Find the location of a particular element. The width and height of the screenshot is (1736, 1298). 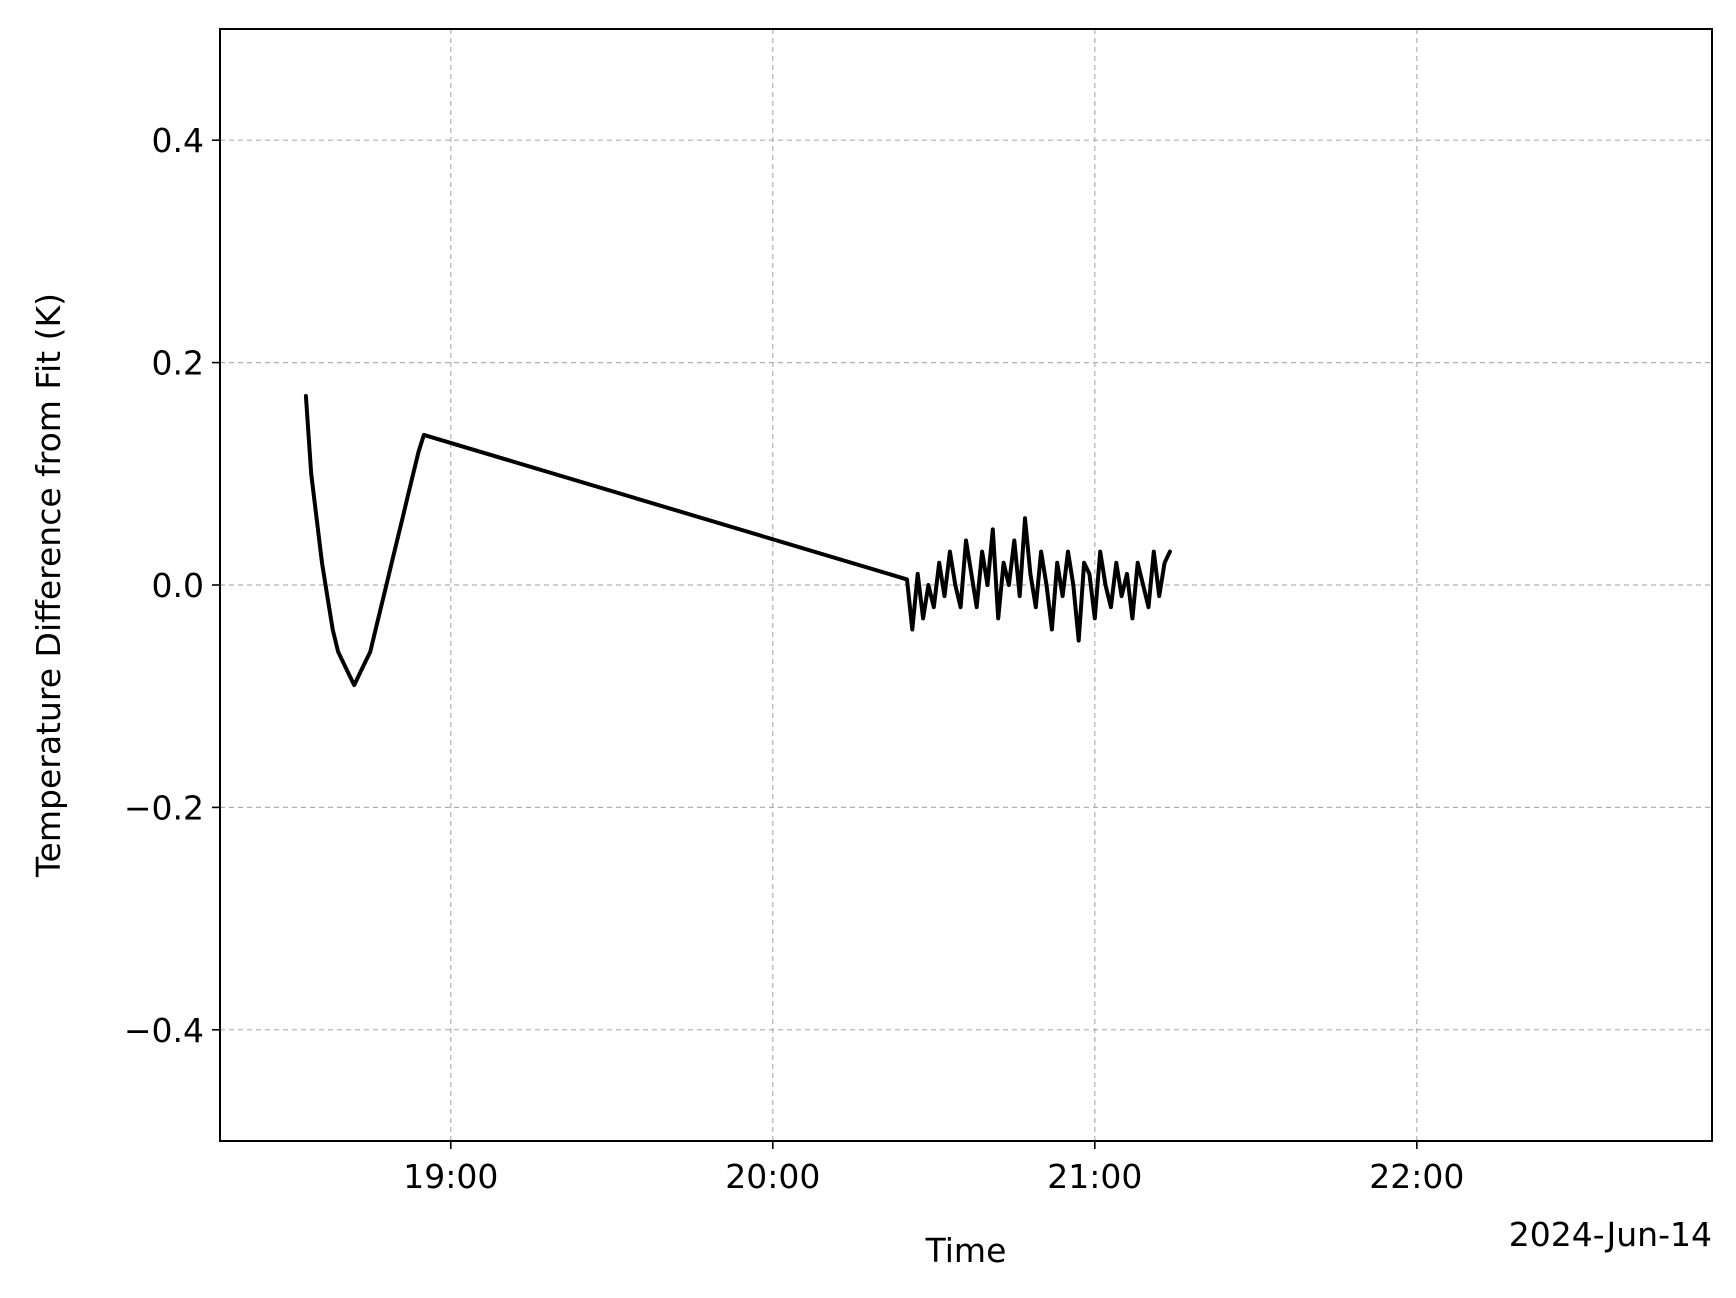

y-axis-label: Temperature Difference from Fit (K) is located at coordinates (48, 585).